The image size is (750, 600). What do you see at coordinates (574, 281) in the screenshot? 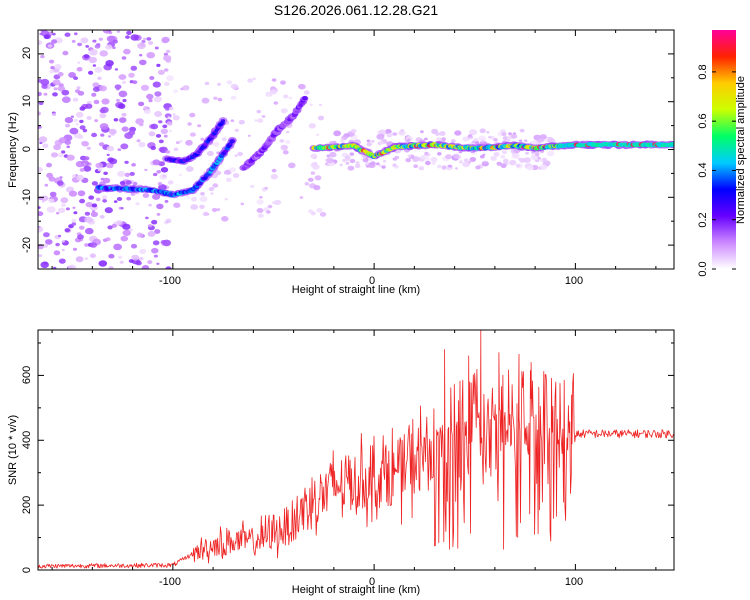
I see `spectrogram-xtick-label: 100` at bounding box center [574, 281].